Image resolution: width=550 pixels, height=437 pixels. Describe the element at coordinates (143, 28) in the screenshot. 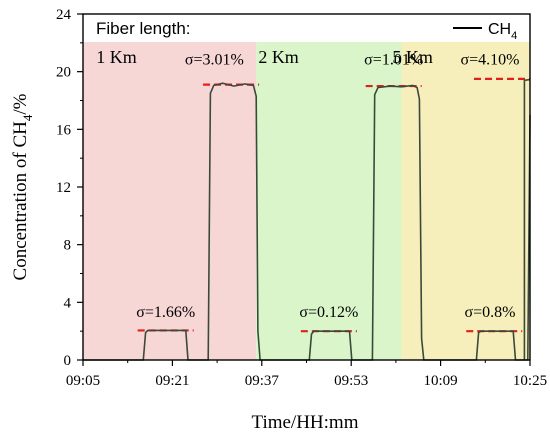

I see `legend-title: Fiber length:` at that location.